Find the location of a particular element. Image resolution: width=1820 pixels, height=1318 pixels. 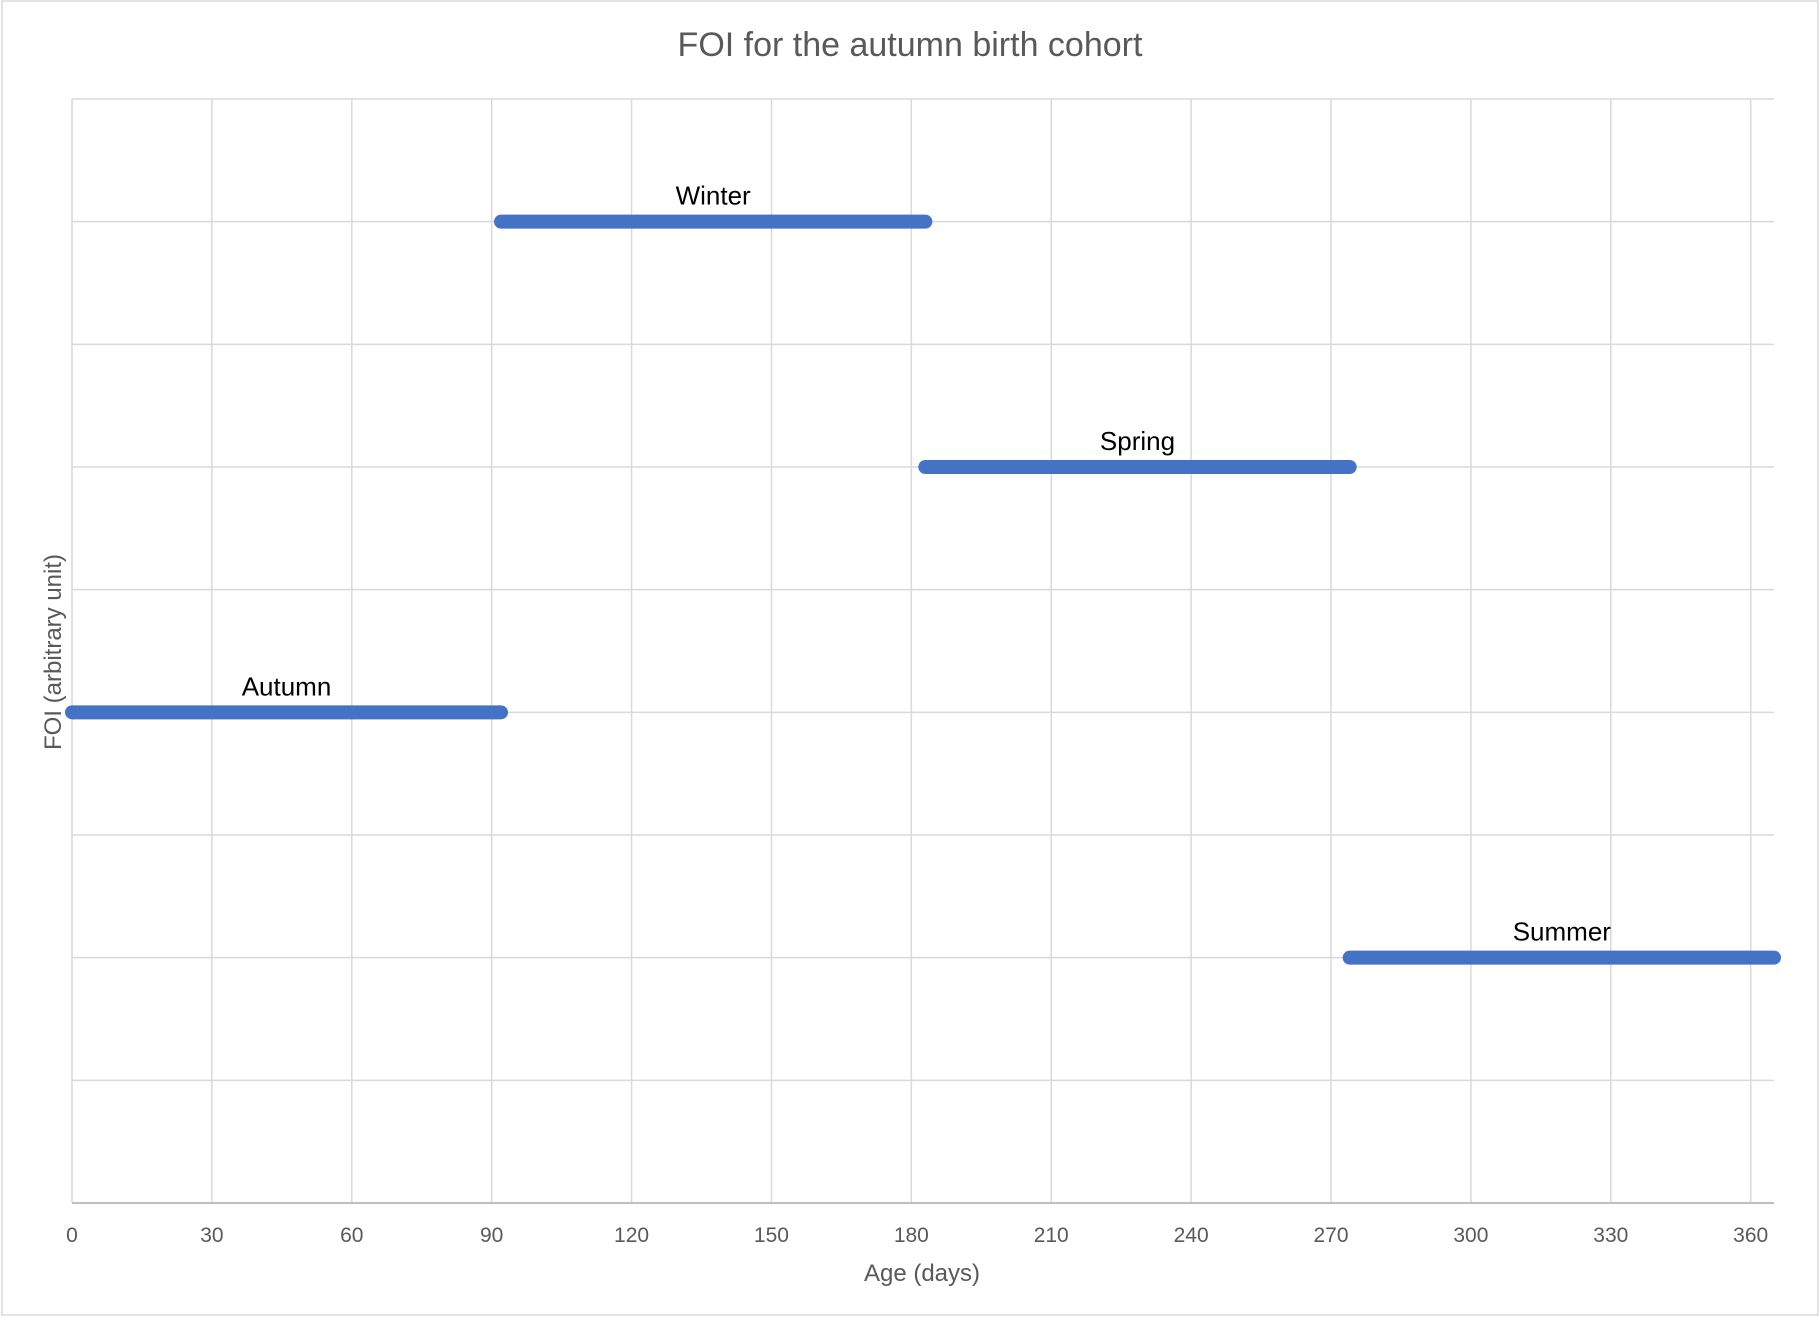

x-tick-label: 180 is located at coordinates (911, 1235).